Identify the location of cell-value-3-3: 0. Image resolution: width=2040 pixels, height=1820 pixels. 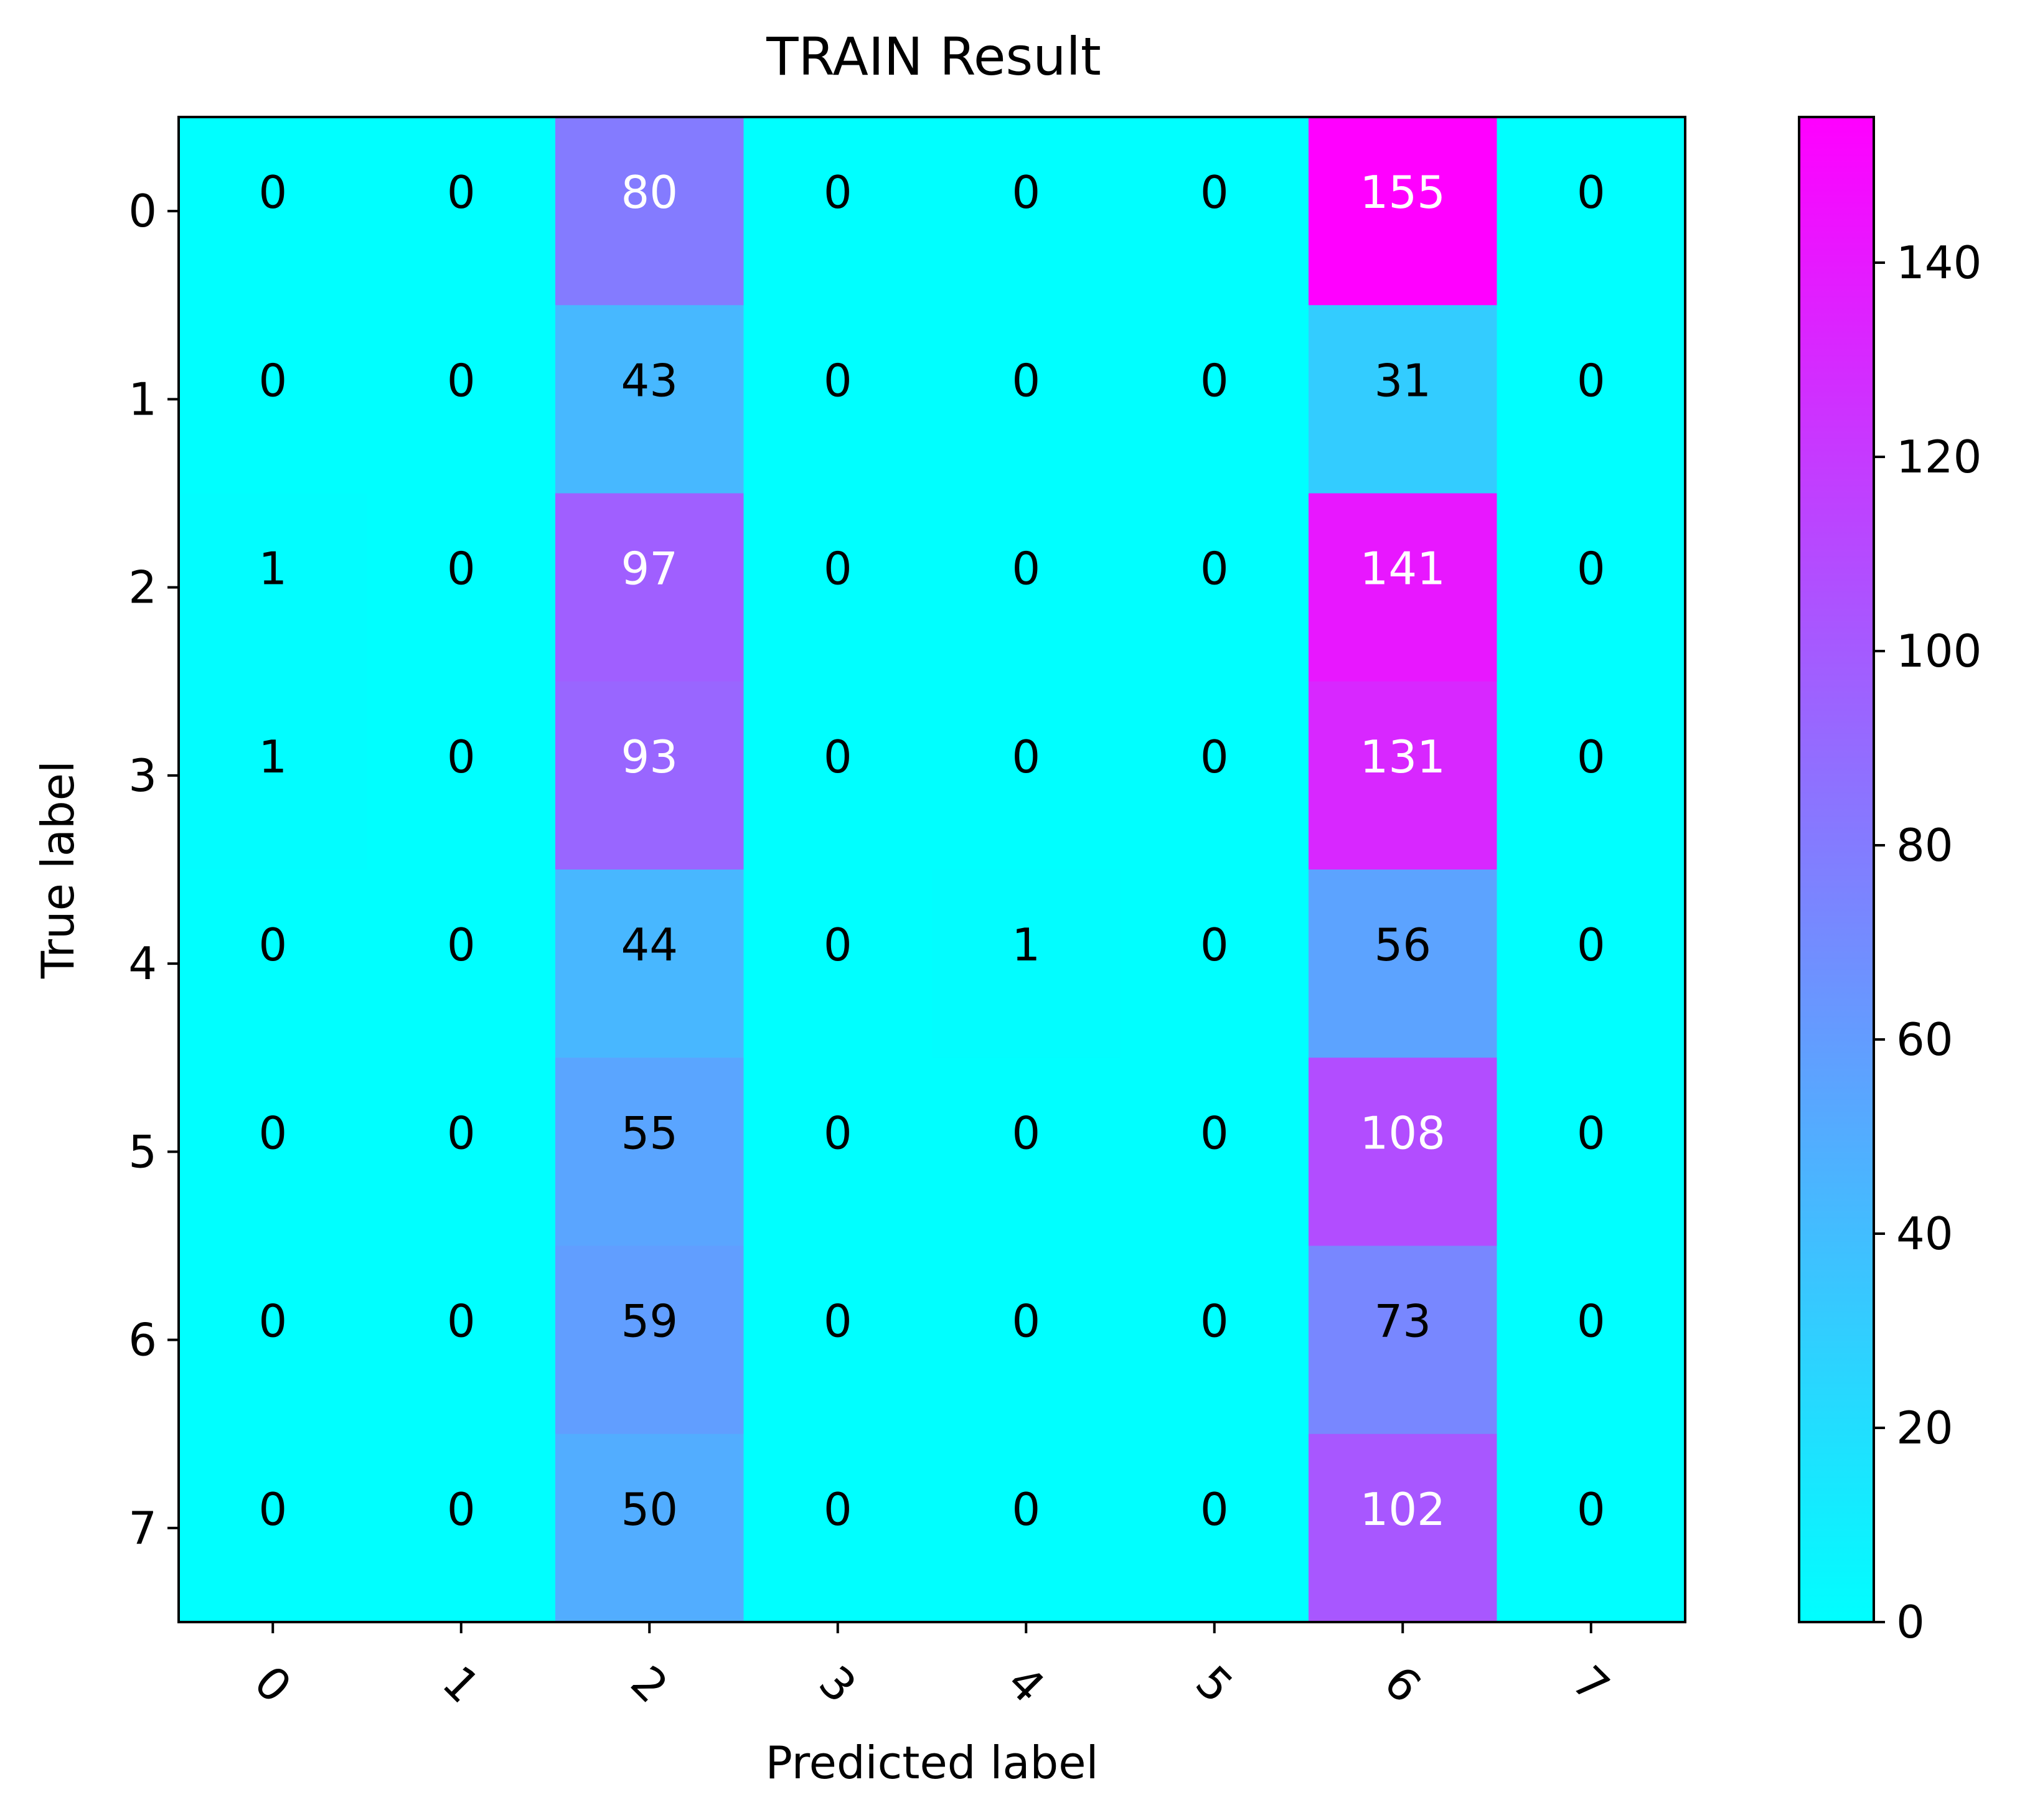
(838, 757).